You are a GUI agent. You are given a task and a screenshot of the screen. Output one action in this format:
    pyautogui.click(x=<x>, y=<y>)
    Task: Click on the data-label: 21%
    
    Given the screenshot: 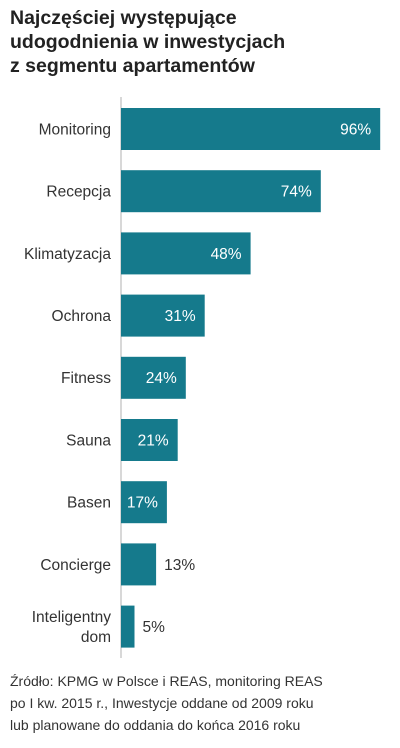 What is the action you would take?
    pyautogui.click(x=153, y=440)
    